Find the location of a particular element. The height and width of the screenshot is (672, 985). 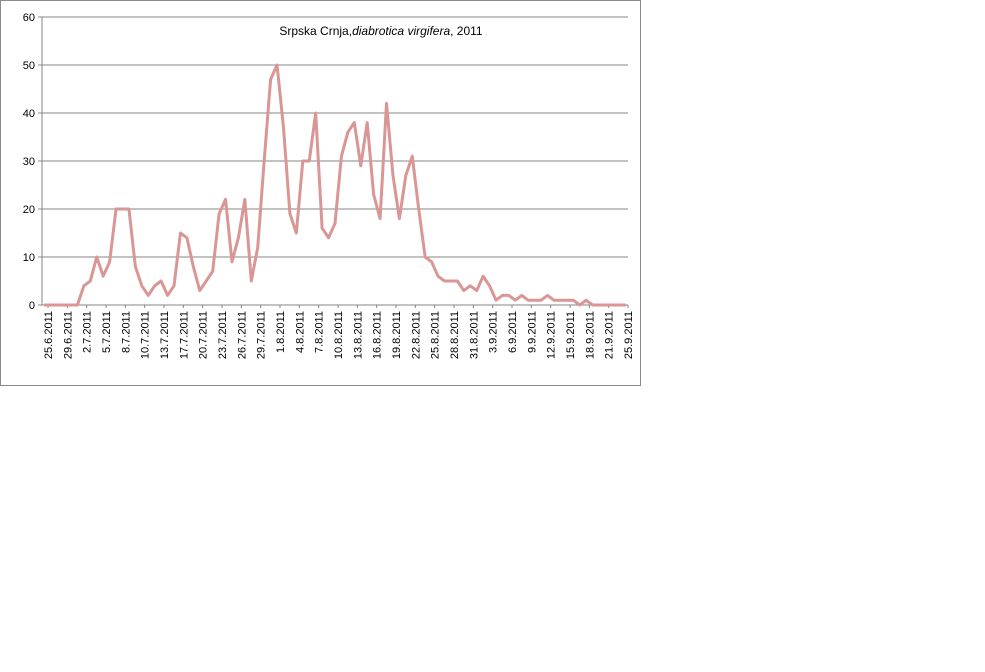

x-tick-label: 25.6.2011 is located at coordinates (49, 335).